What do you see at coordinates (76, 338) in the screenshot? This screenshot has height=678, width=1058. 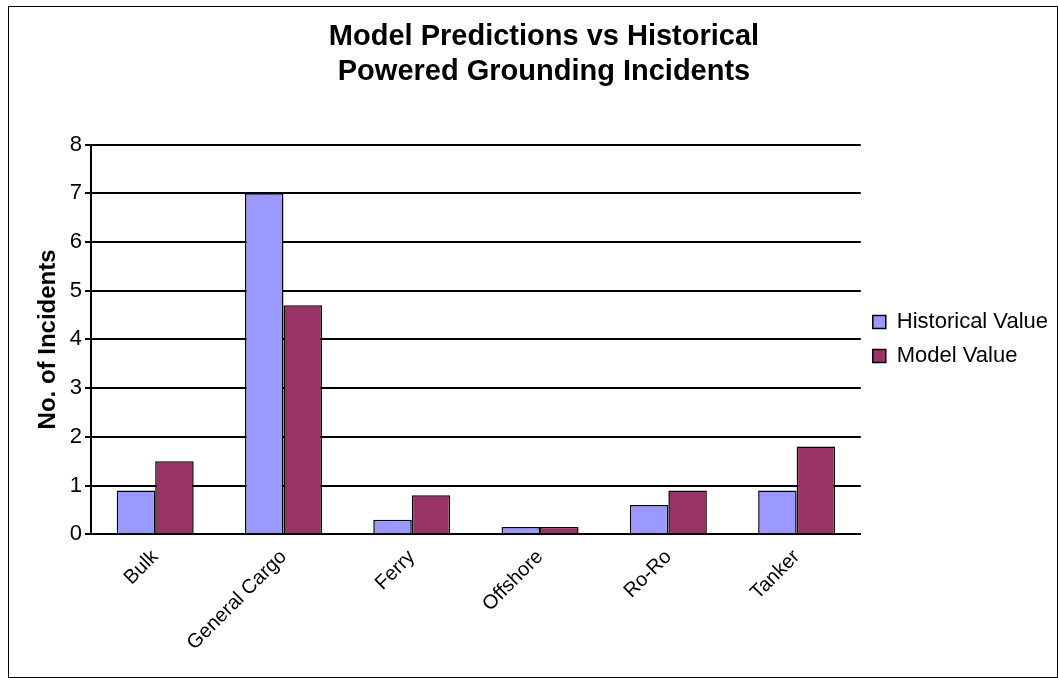 I see `y-tick-label: 4` at bounding box center [76, 338].